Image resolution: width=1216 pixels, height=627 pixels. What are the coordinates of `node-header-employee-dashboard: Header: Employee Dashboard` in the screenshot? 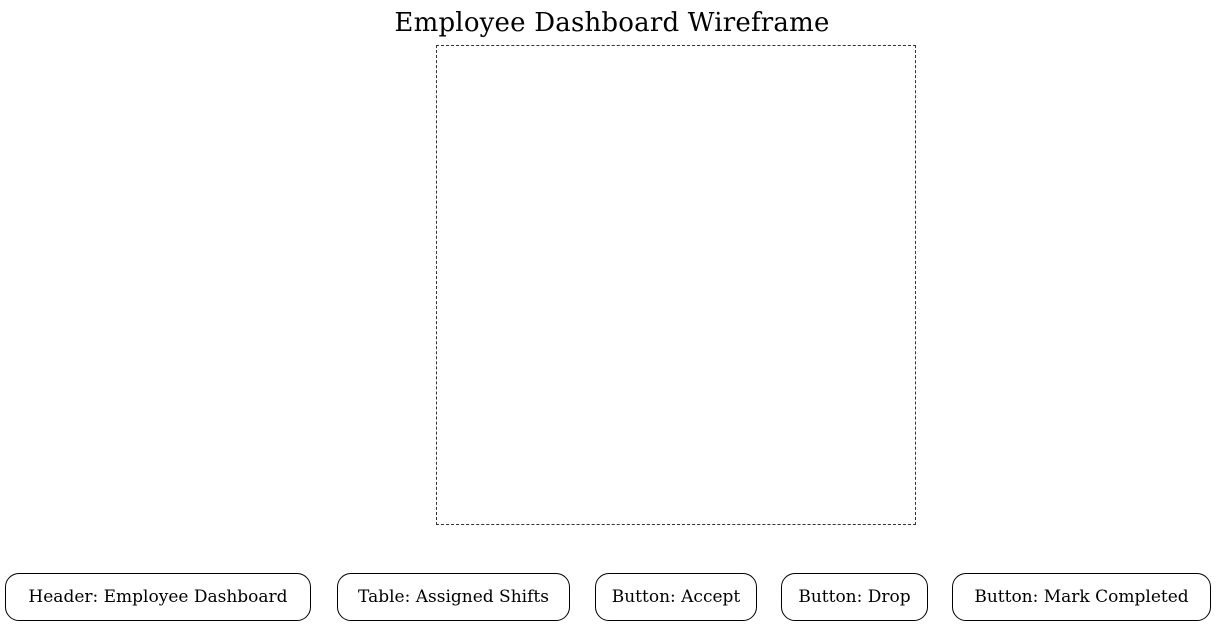 It's located at (158, 597).